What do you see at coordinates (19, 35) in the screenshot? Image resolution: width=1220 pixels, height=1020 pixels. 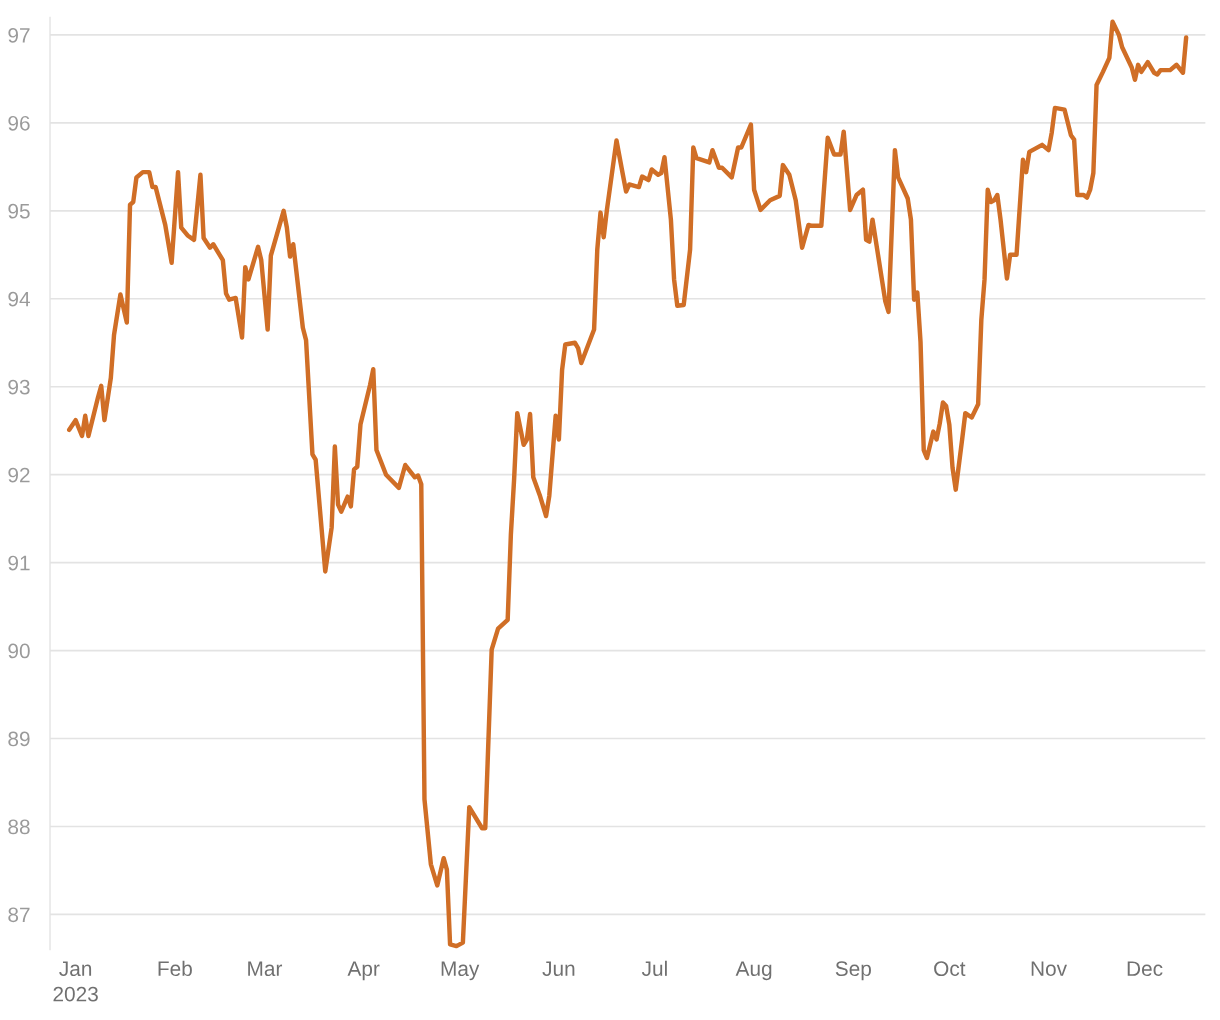 I see `y-tick-label: 97` at bounding box center [19, 35].